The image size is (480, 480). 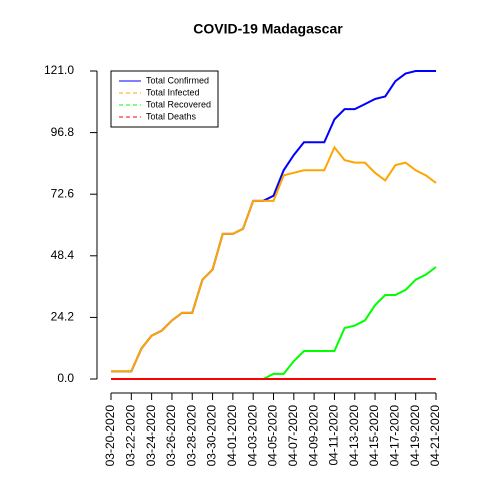 I want to click on x-tick-label: 04-09-2020, so click(x=313, y=436).